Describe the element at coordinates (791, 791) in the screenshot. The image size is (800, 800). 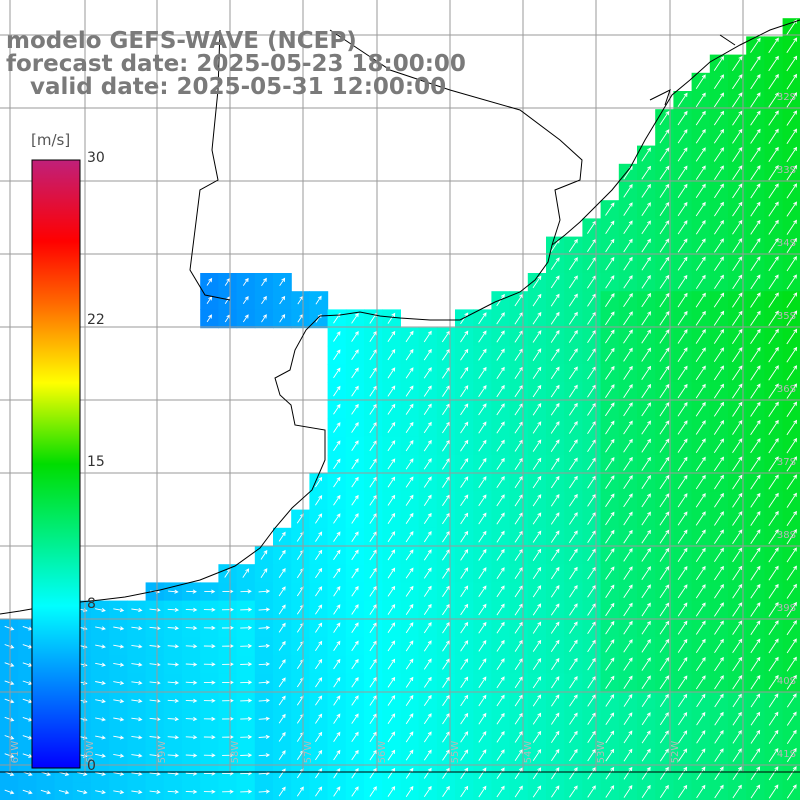
I see `wind-cell` at that location.